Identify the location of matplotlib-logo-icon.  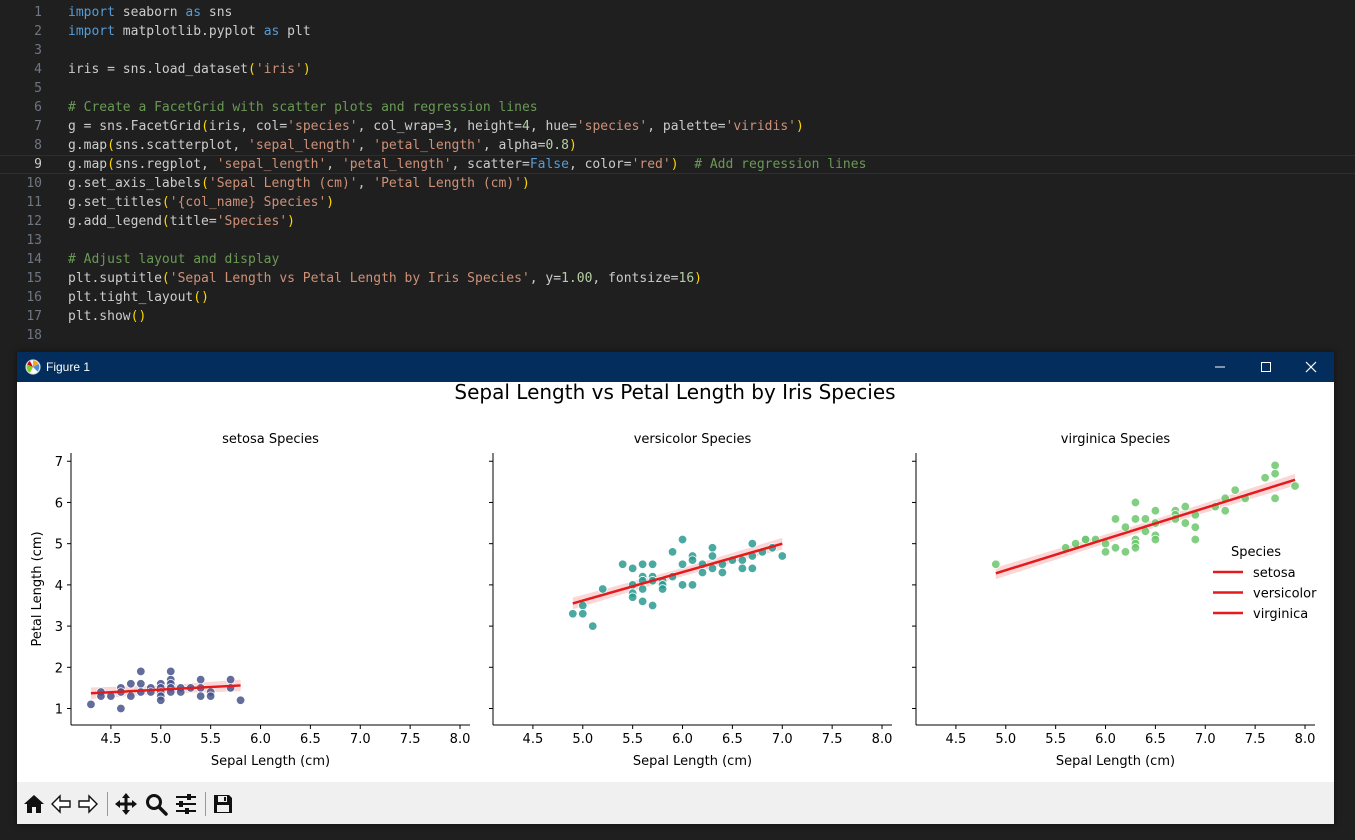
(33, 367).